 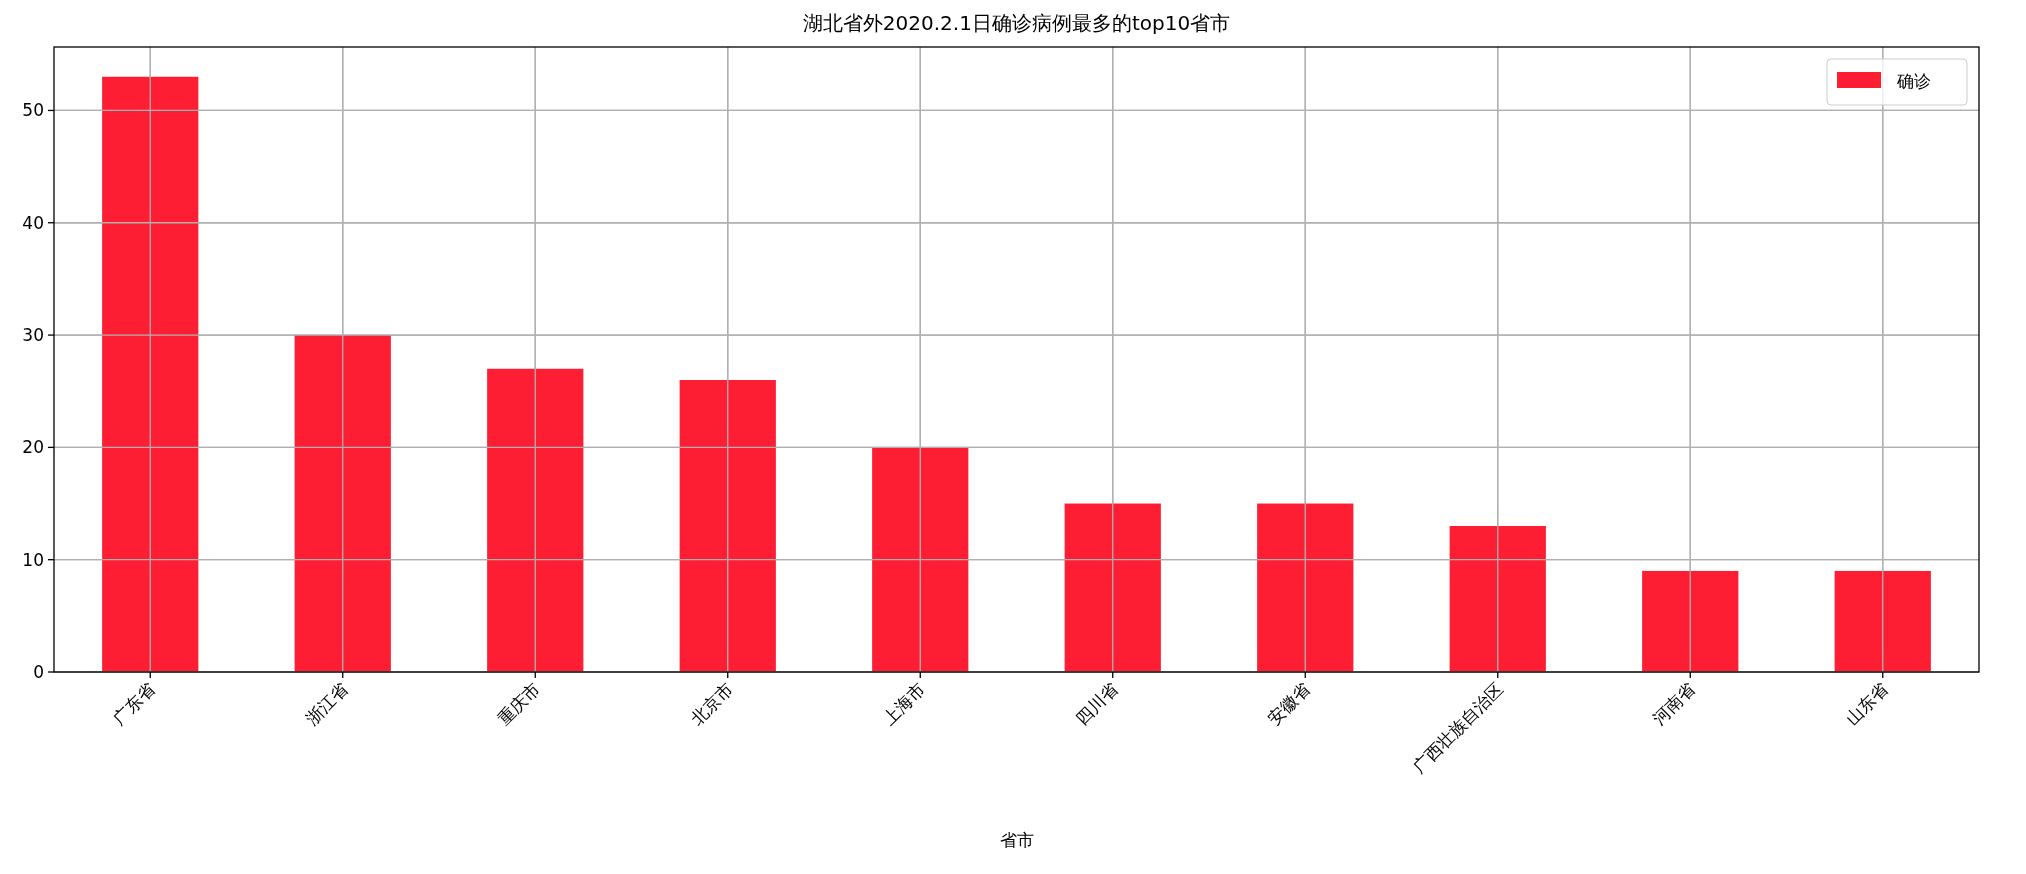 What do you see at coordinates (711, 703) in the screenshot?
I see `x-tick-label: 北京市` at bounding box center [711, 703].